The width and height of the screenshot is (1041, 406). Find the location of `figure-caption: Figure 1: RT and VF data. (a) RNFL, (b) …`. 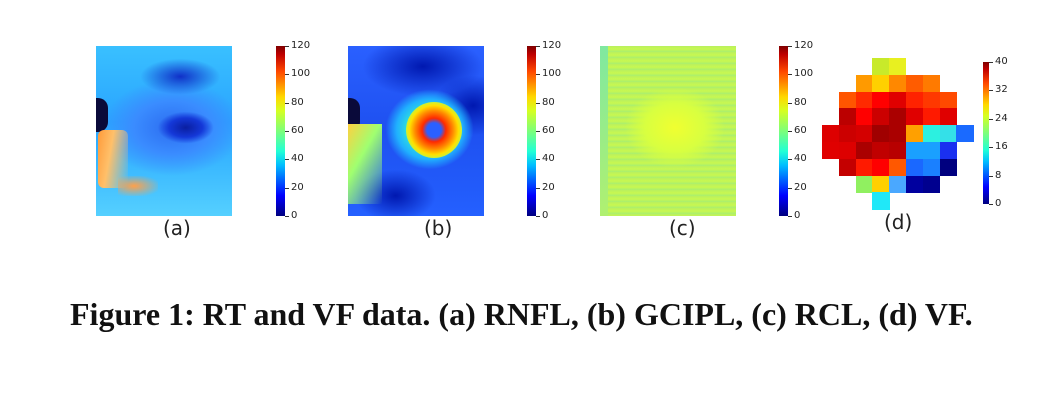

figure-caption: Figure 1: RT and VF data. (a) RNFL, (b) … is located at coordinates (521, 314).